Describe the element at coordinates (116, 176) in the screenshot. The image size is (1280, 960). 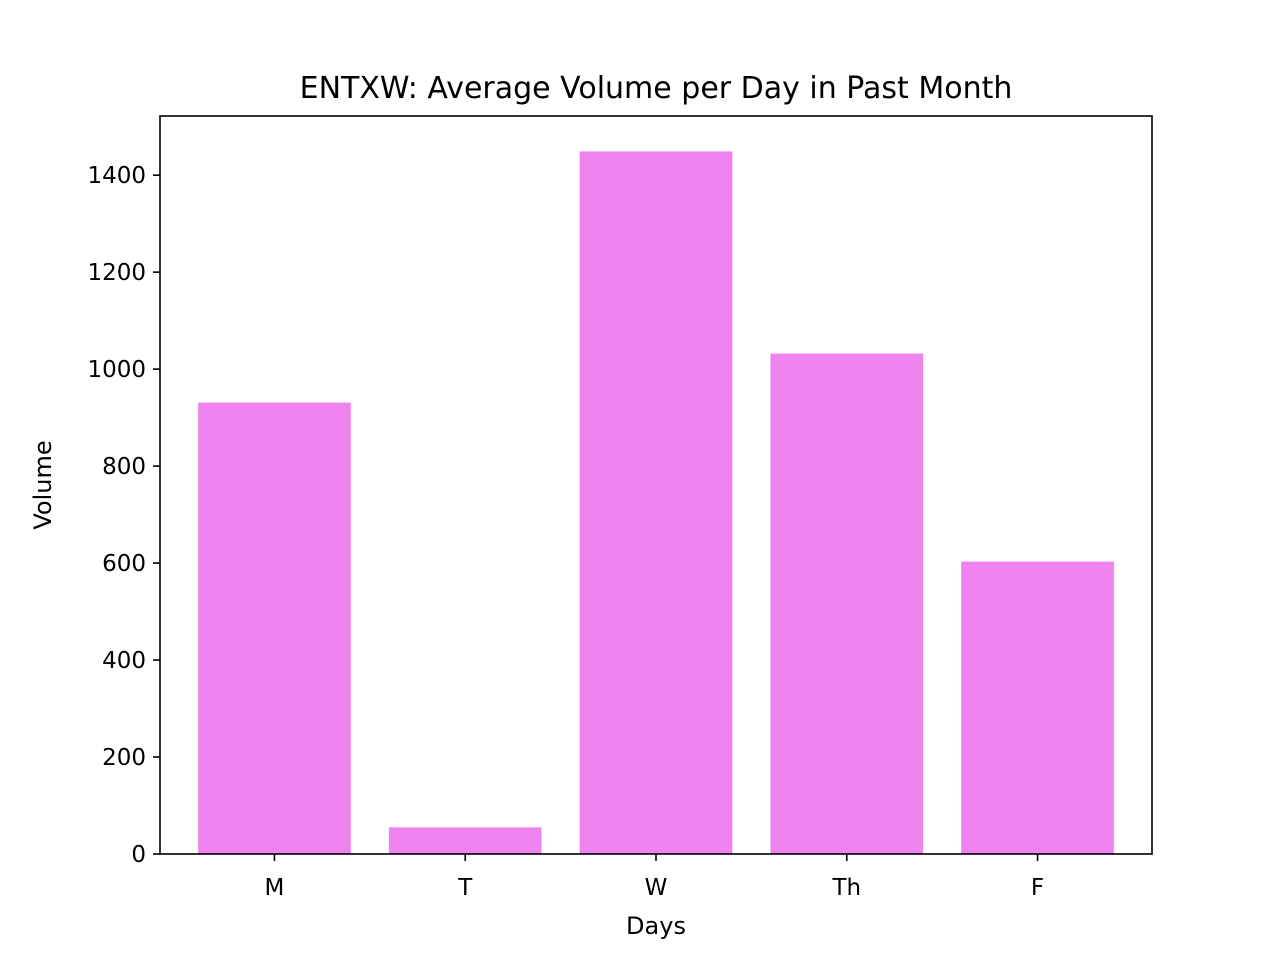
I see `y-tick-label: 1400` at that location.